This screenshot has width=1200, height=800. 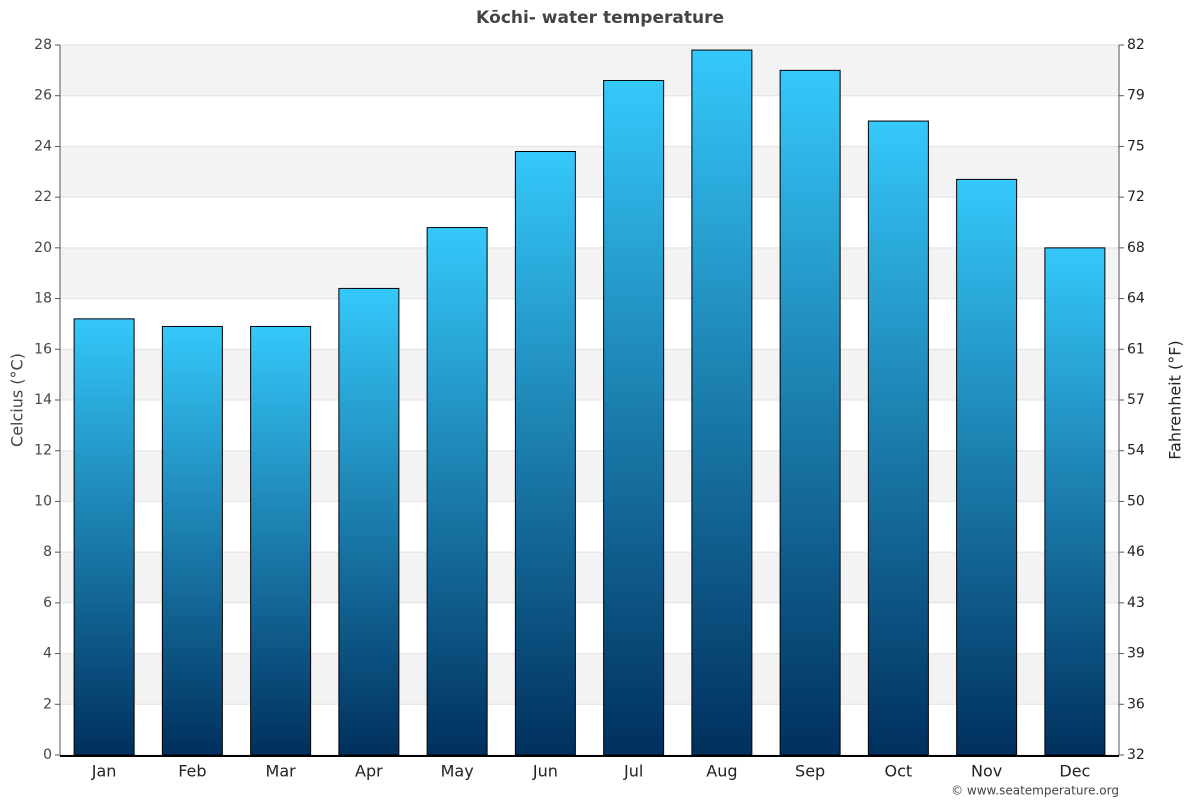 I want to click on y2-tick-label: 79, so click(x=1136, y=96).